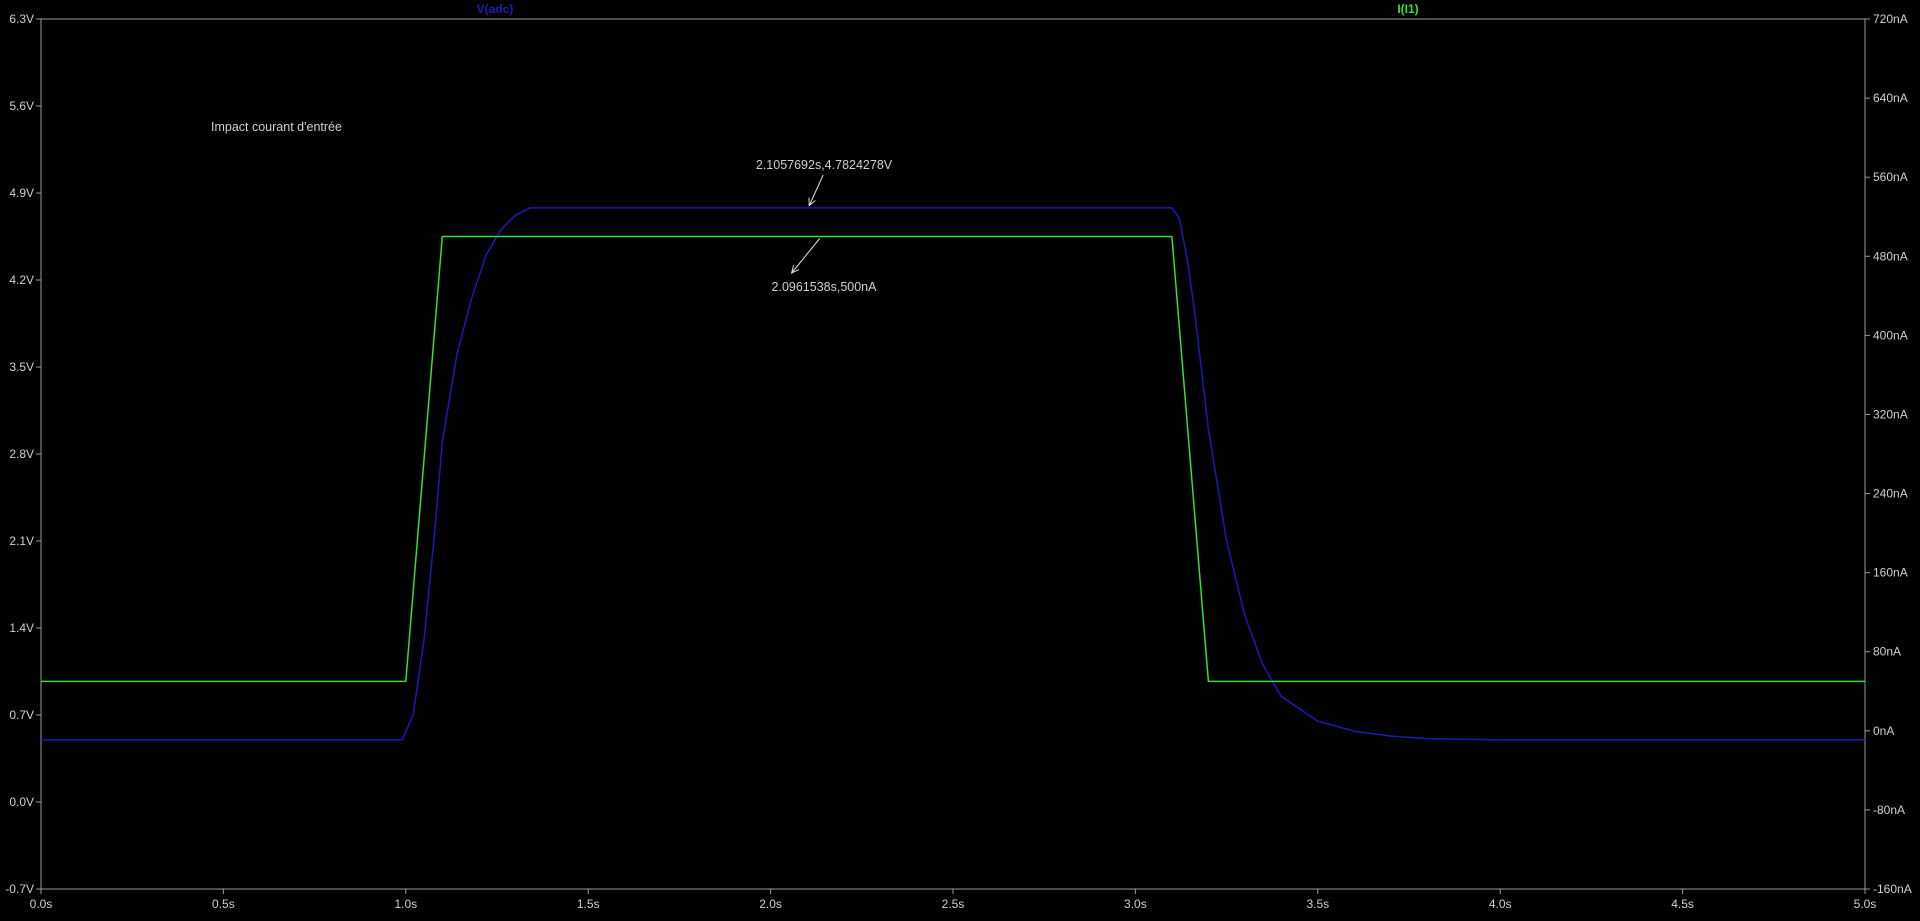  Describe the element at coordinates (824, 226) in the screenshot. I see `cursor-annotations: 2.1057692s,4.7824278V 2.0961538s,500nA` at that location.